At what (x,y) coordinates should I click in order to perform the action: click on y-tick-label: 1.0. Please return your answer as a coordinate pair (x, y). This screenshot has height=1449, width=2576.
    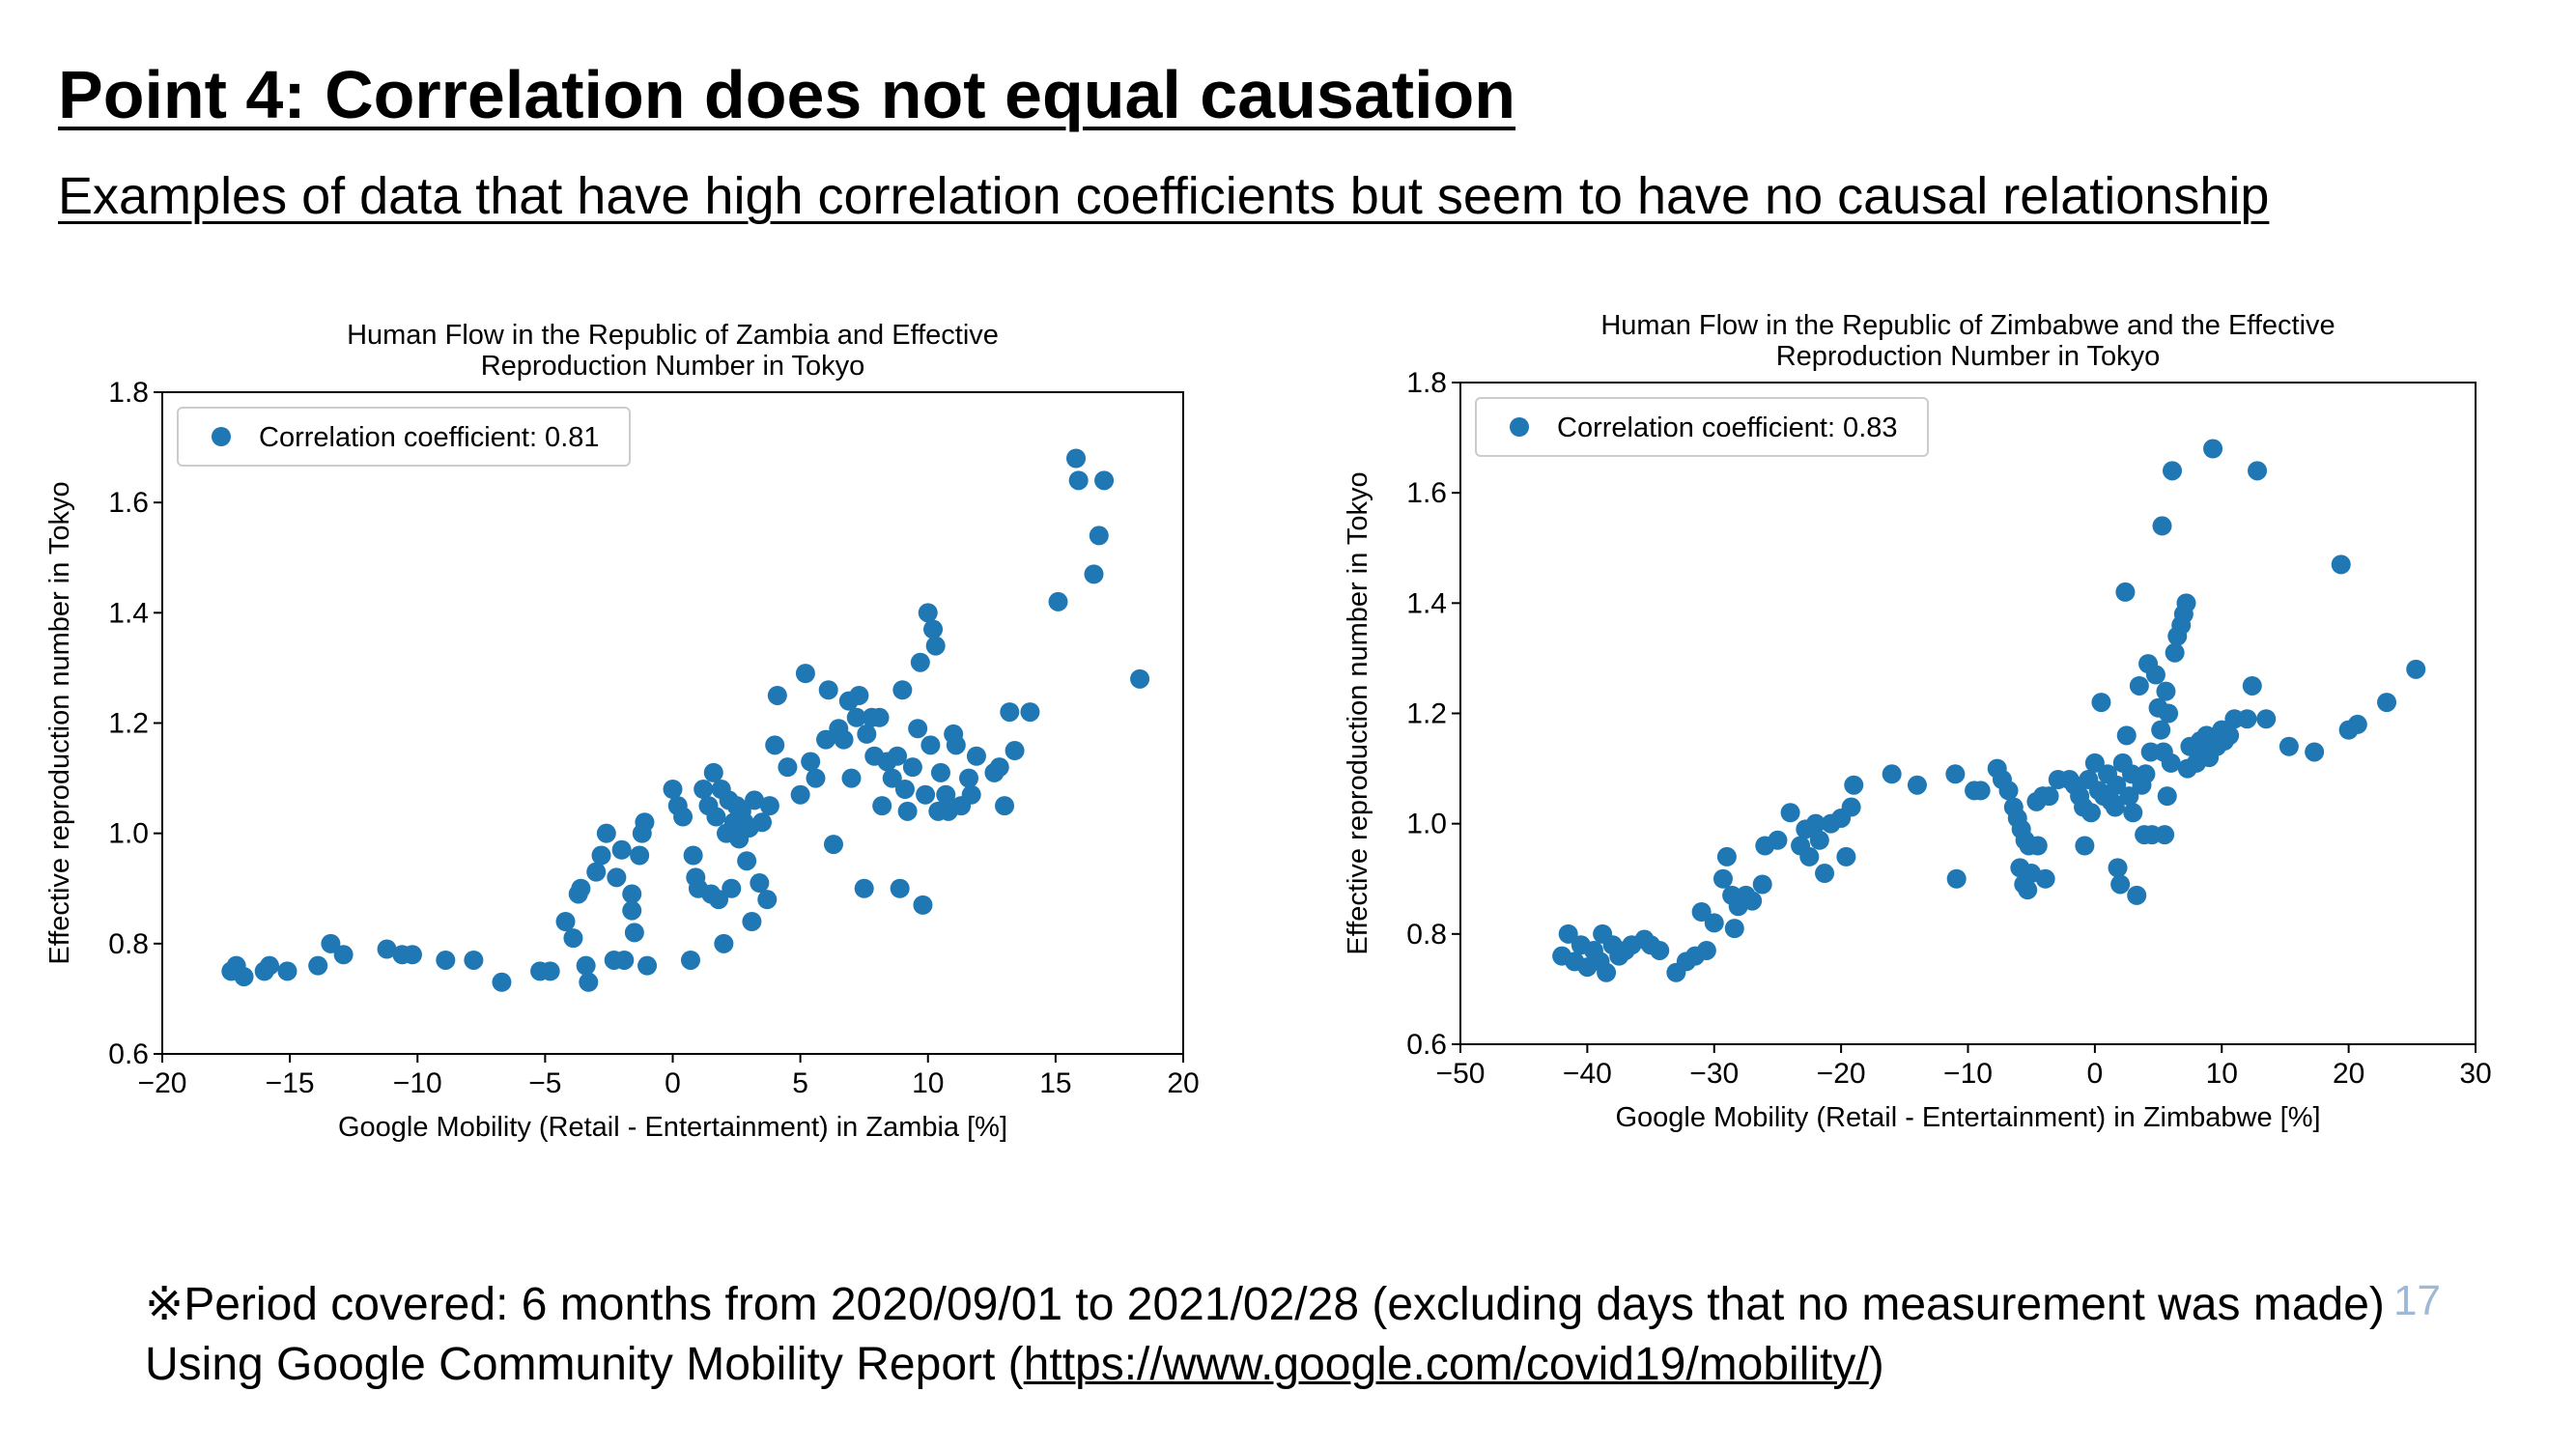
    Looking at the image, I should click on (128, 834).